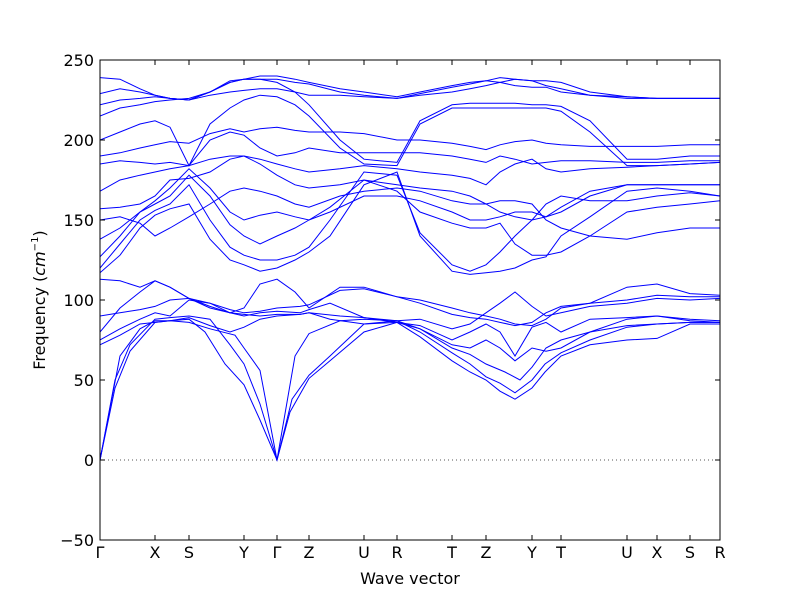 The width and height of the screenshot is (800, 600). Describe the element at coordinates (39, 299) in the screenshot. I see `y-axis-label: Frequency (cm−1)` at that location.